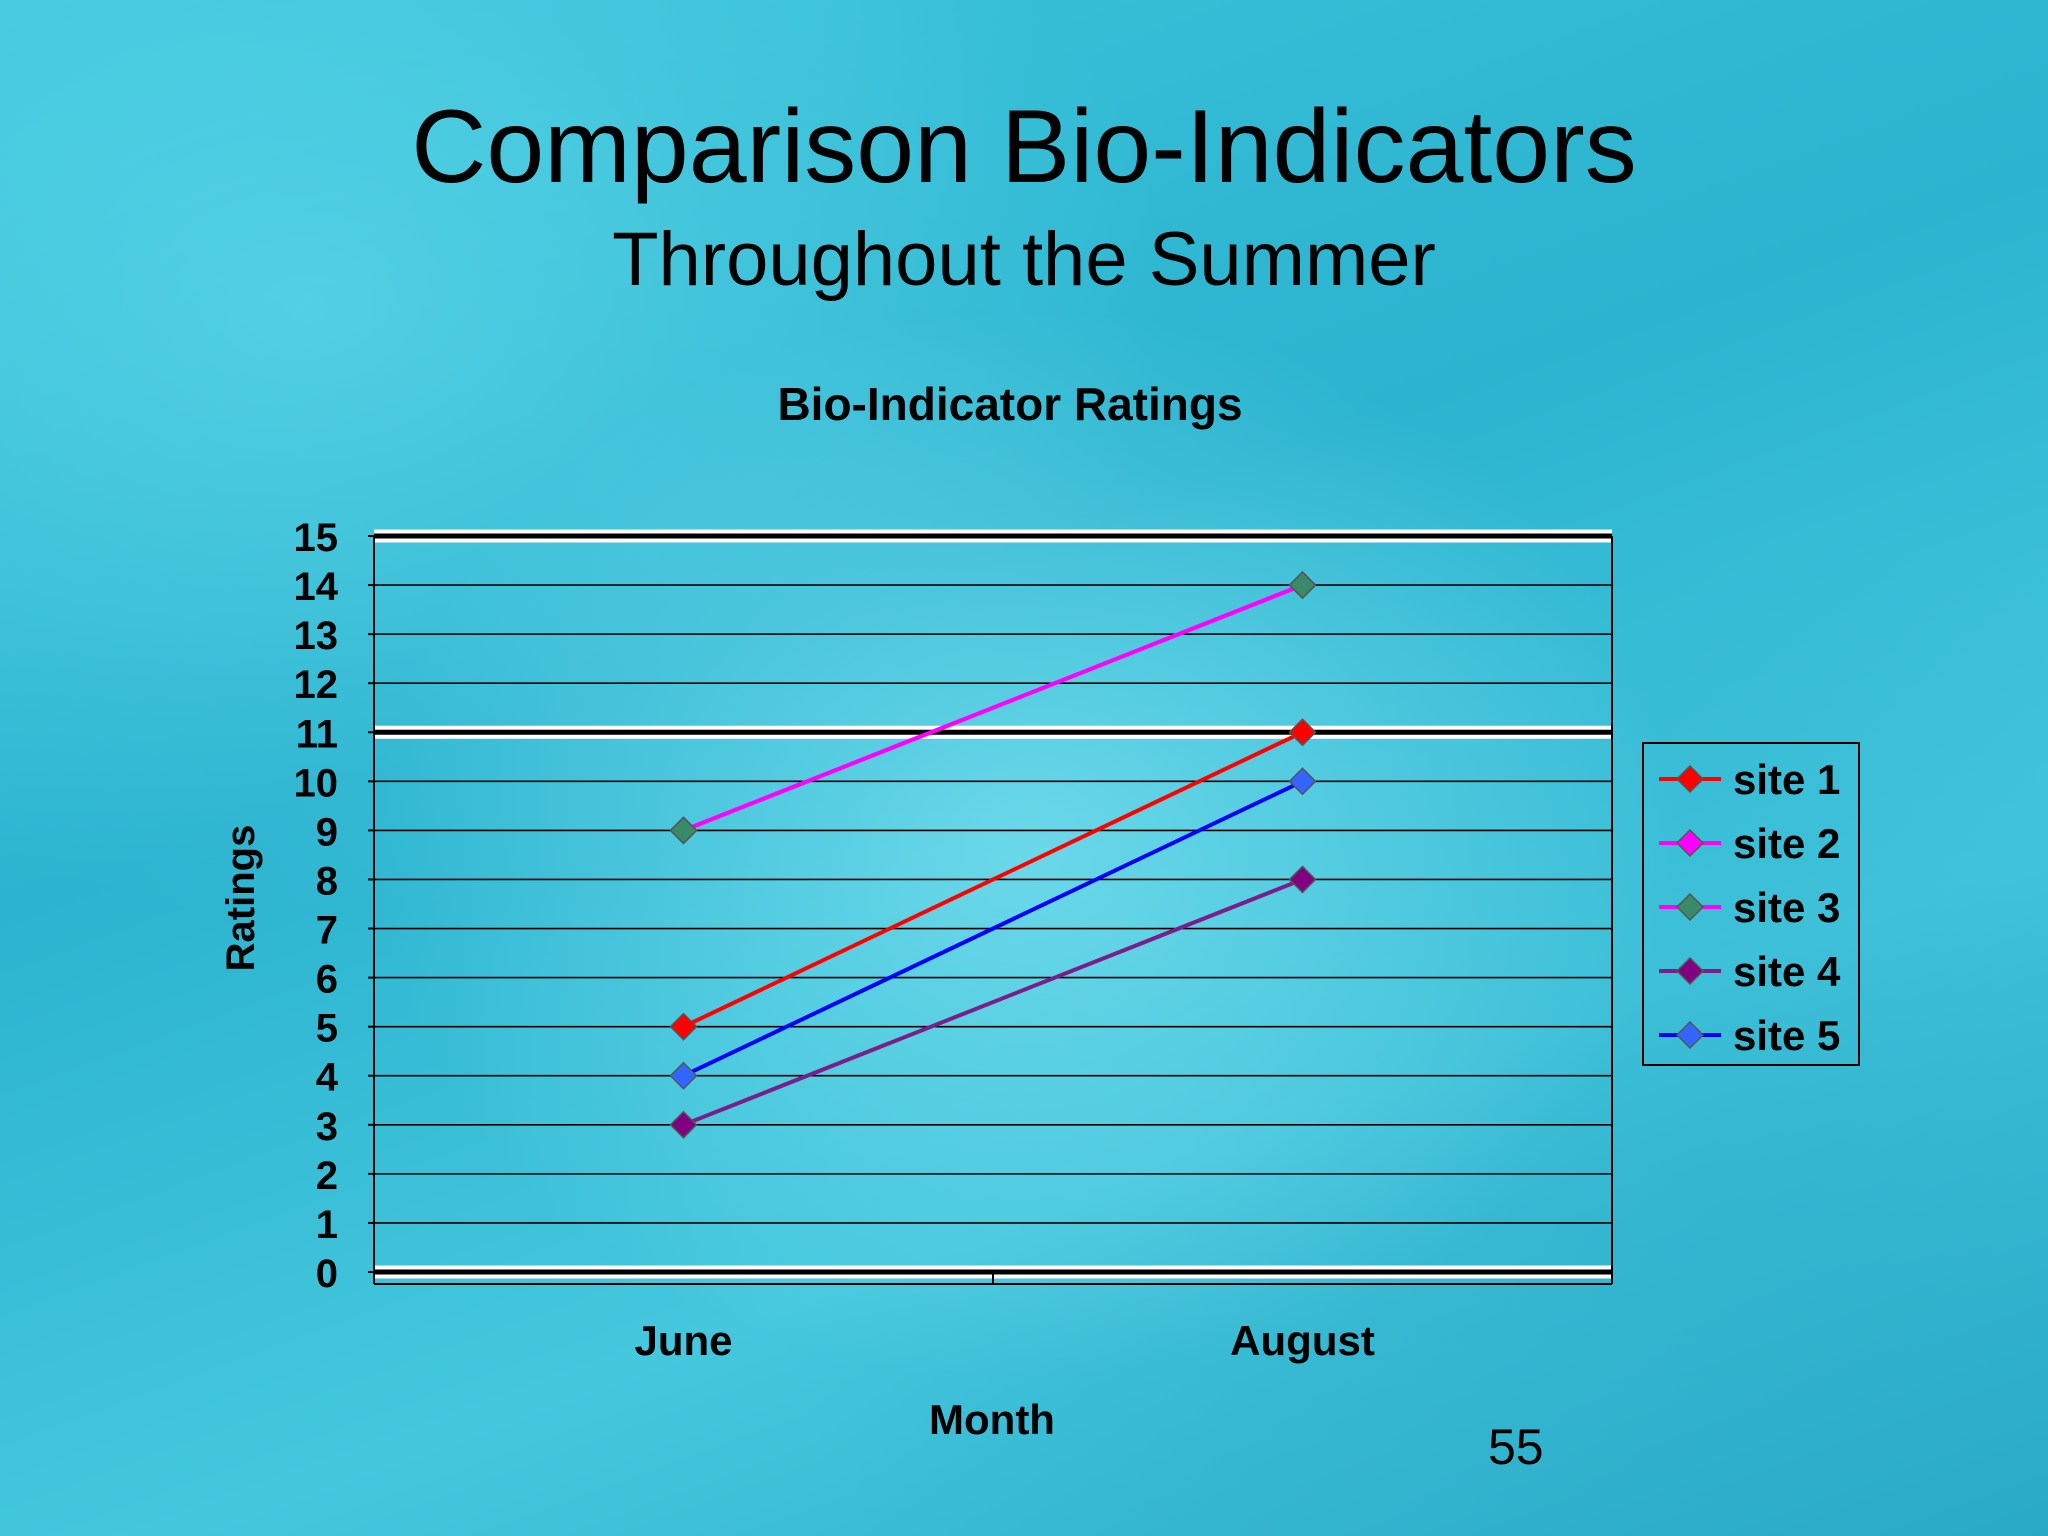 This screenshot has height=1536, width=2048. I want to click on y-tick-label: 10, so click(316, 783).